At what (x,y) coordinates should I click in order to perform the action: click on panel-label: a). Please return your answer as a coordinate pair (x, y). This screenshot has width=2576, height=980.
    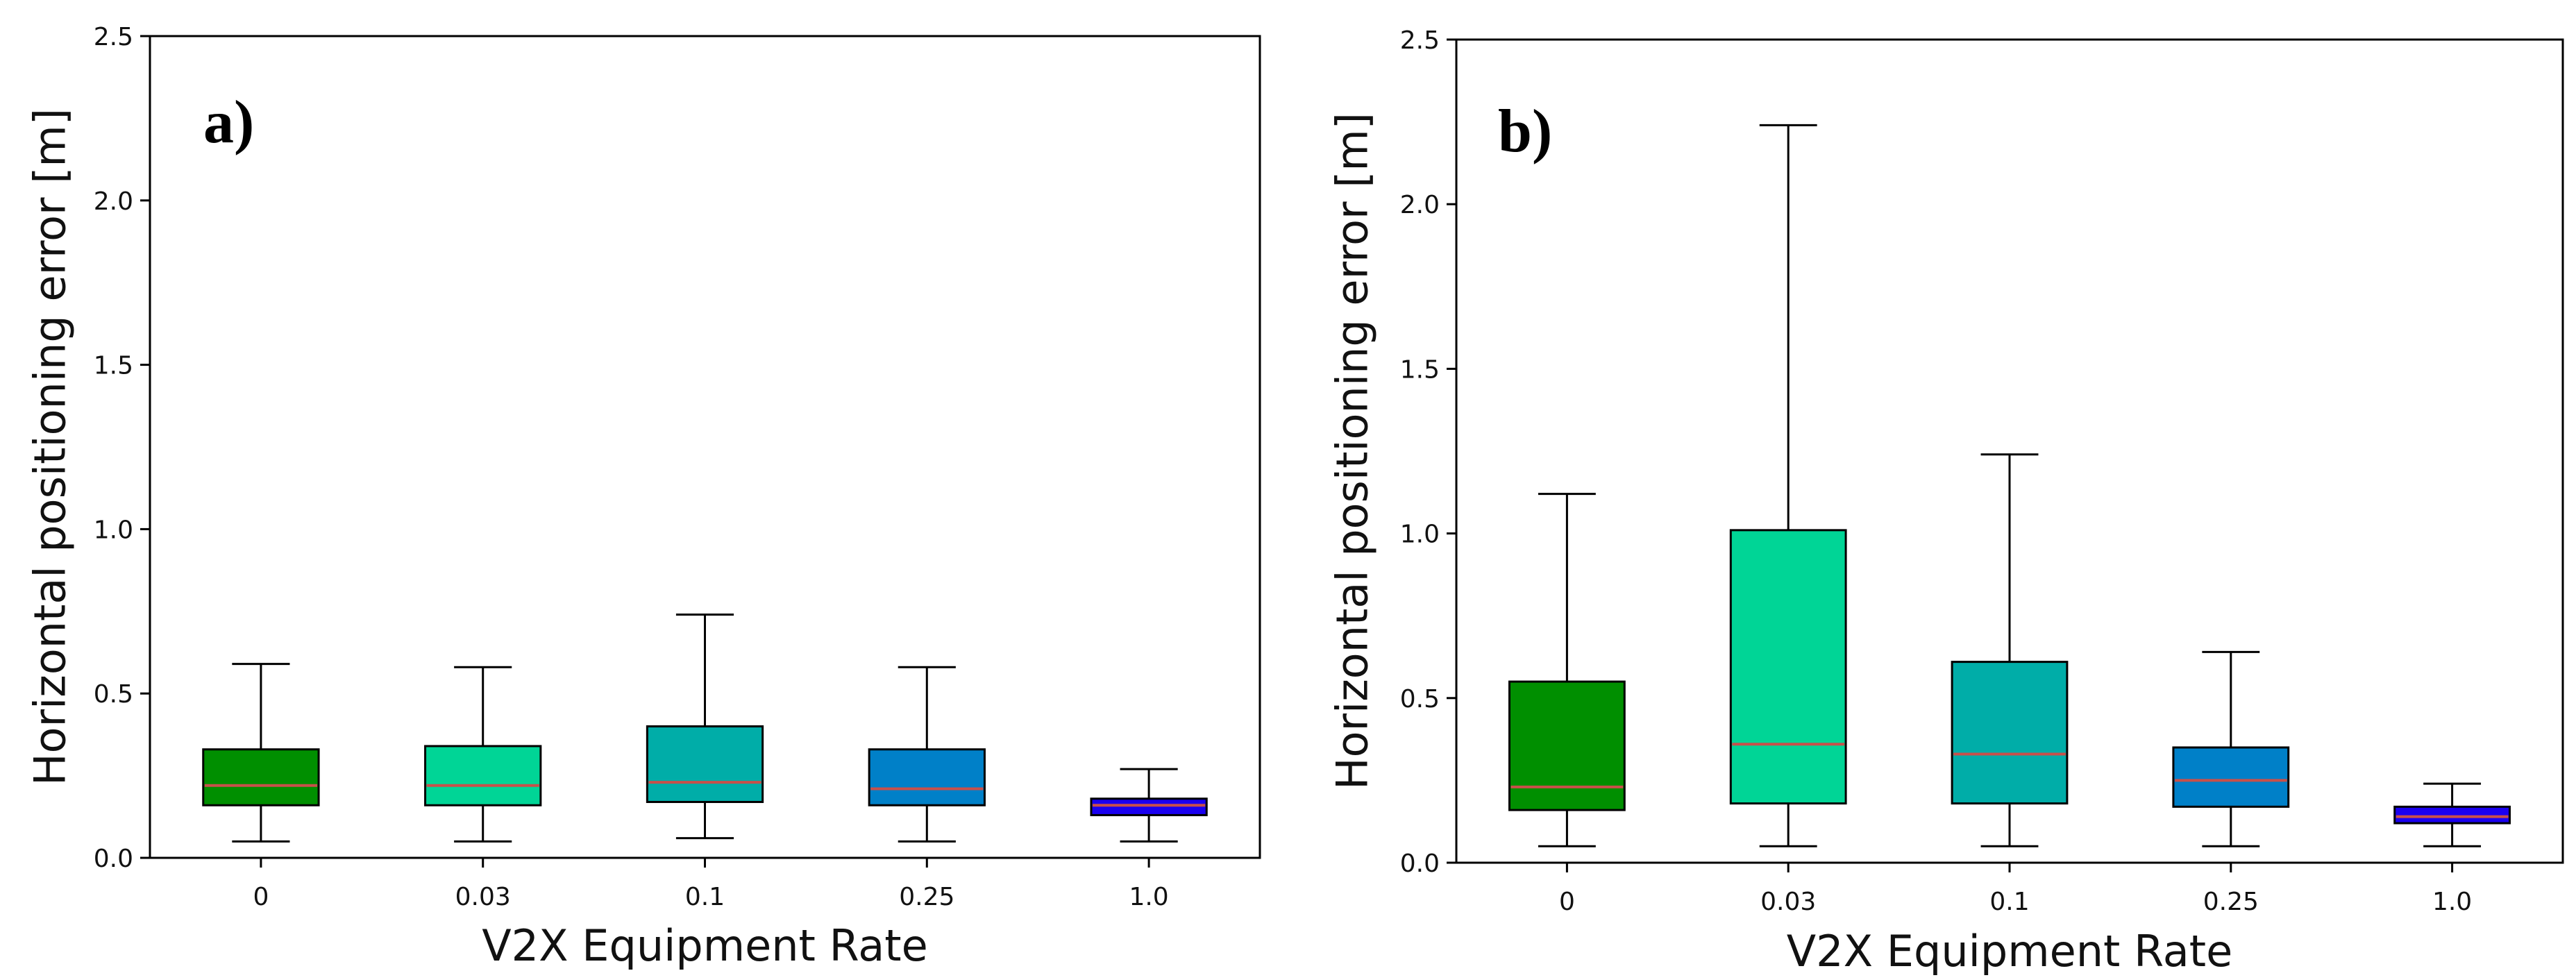
    Looking at the image, I should click on (228, 122).